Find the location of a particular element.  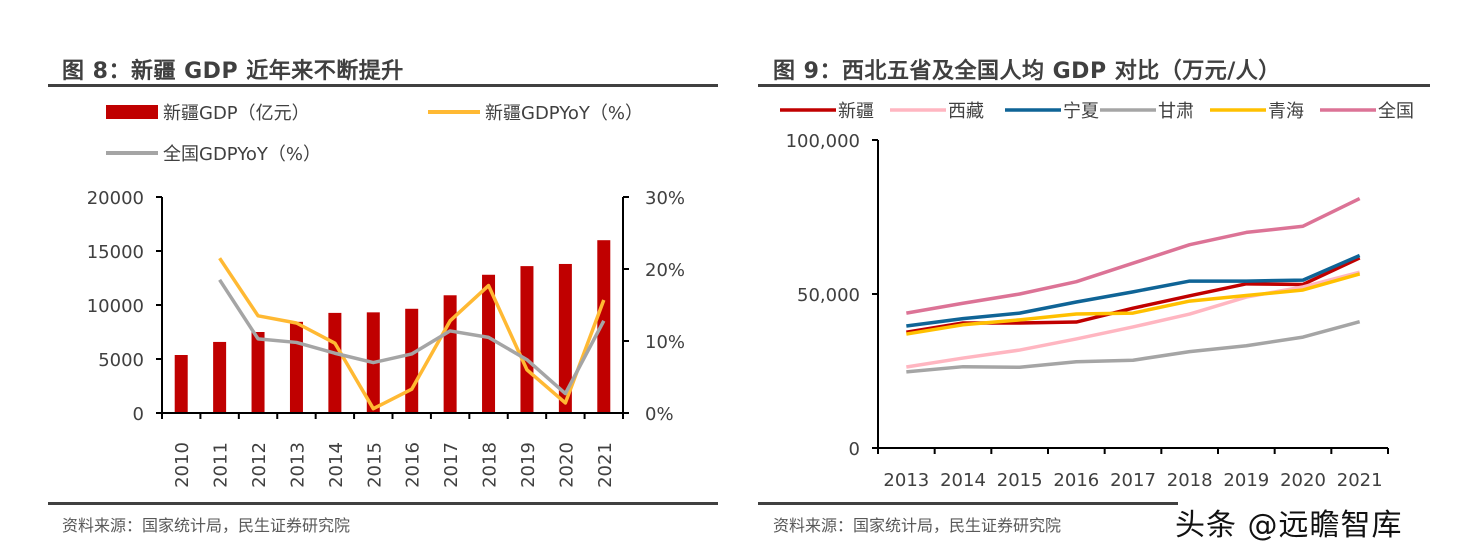

right-y-tick-label: 30% is located at coordinates (665, 198).